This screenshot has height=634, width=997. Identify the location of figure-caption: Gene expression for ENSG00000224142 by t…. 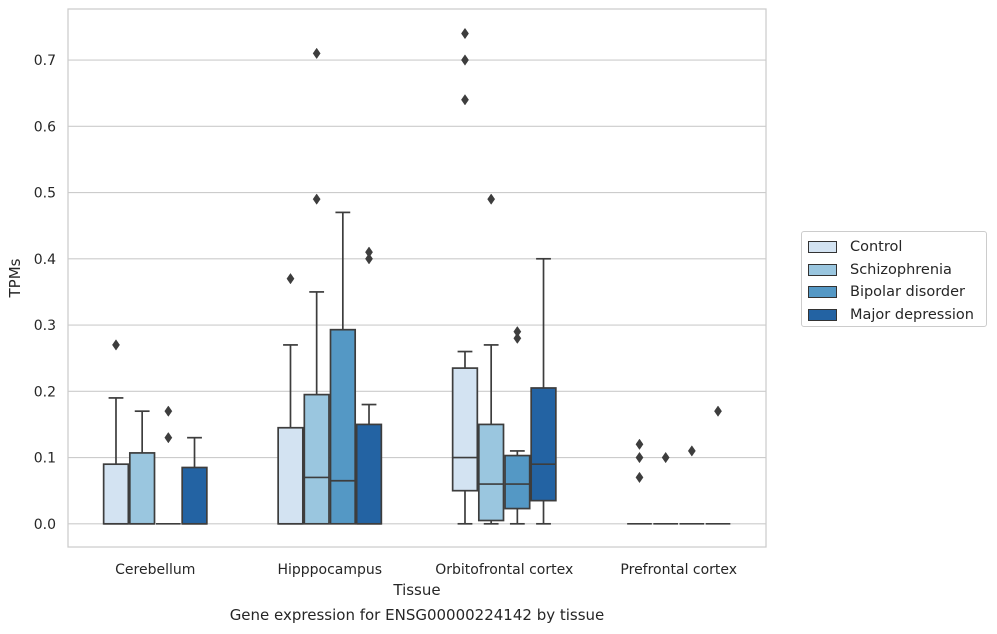
(417, 615).